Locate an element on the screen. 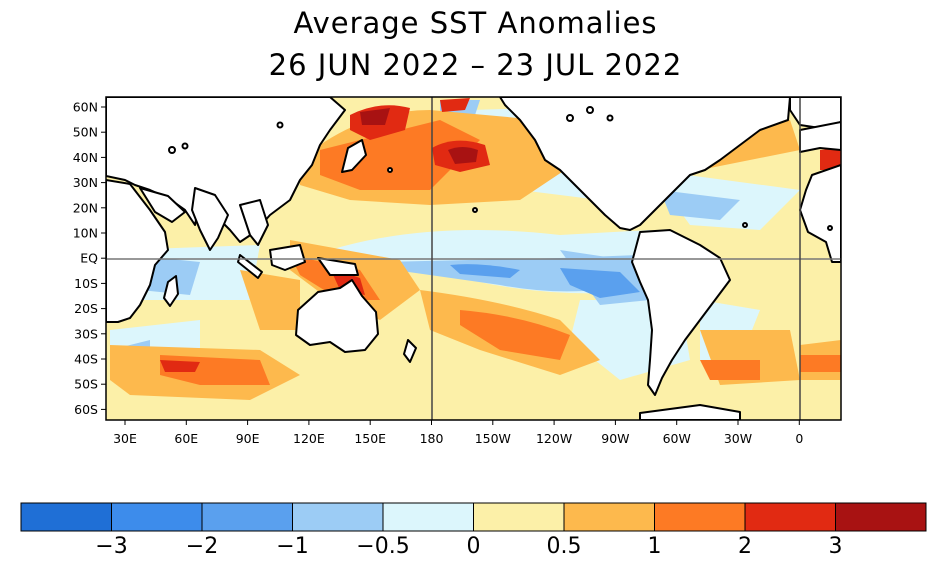 This screenshot has height=572, width=951. antarctica-land is located at coordinates (690, 412).